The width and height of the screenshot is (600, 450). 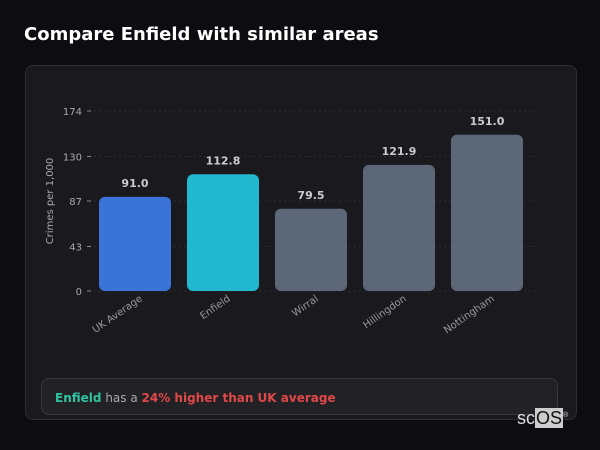 I want to click on x-tick-label: Wirral, so click(x=305, y=306).